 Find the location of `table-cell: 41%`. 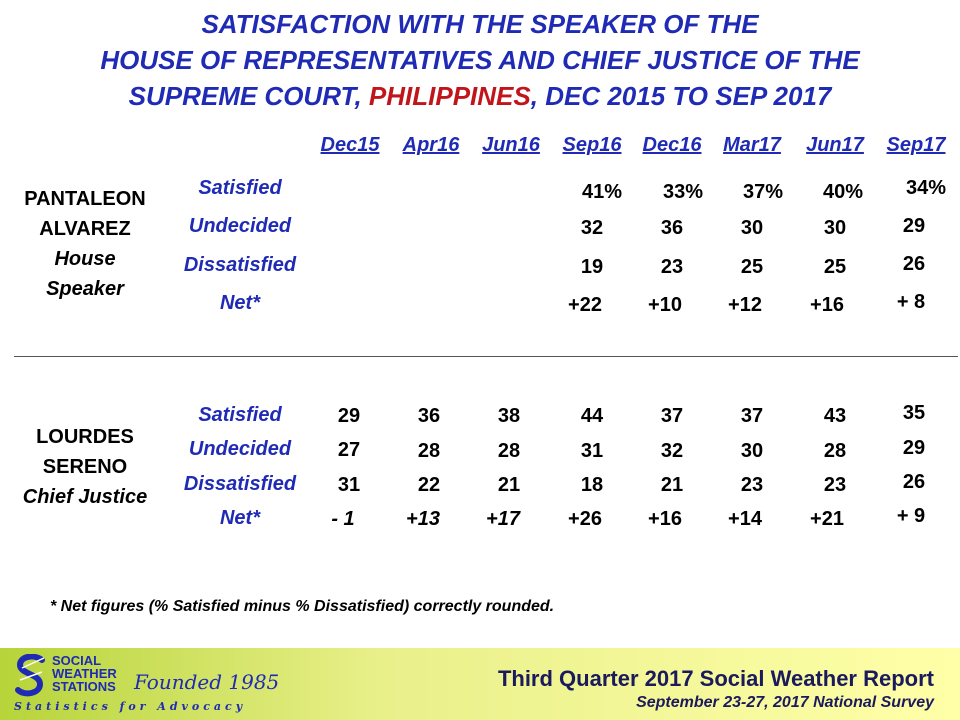

table-cell: 41% is located at coordinates (602, 192).